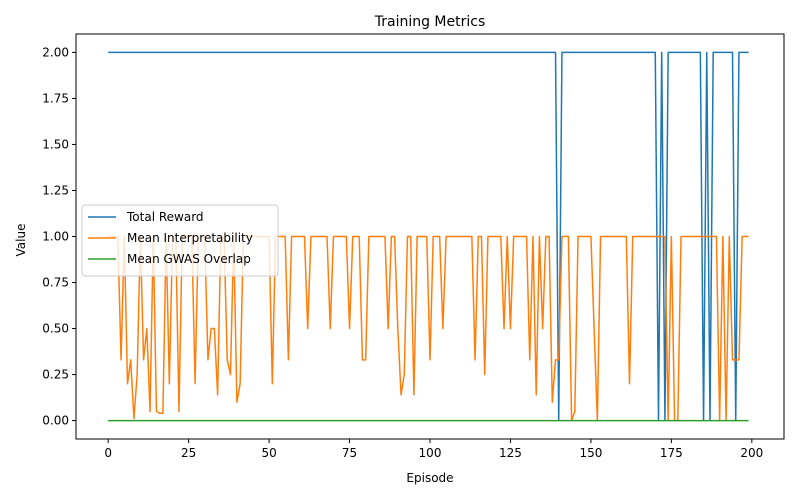 This screenshot has height=500, width=800. I want to click on y-tick-label: 1.25, so click(55, 190).